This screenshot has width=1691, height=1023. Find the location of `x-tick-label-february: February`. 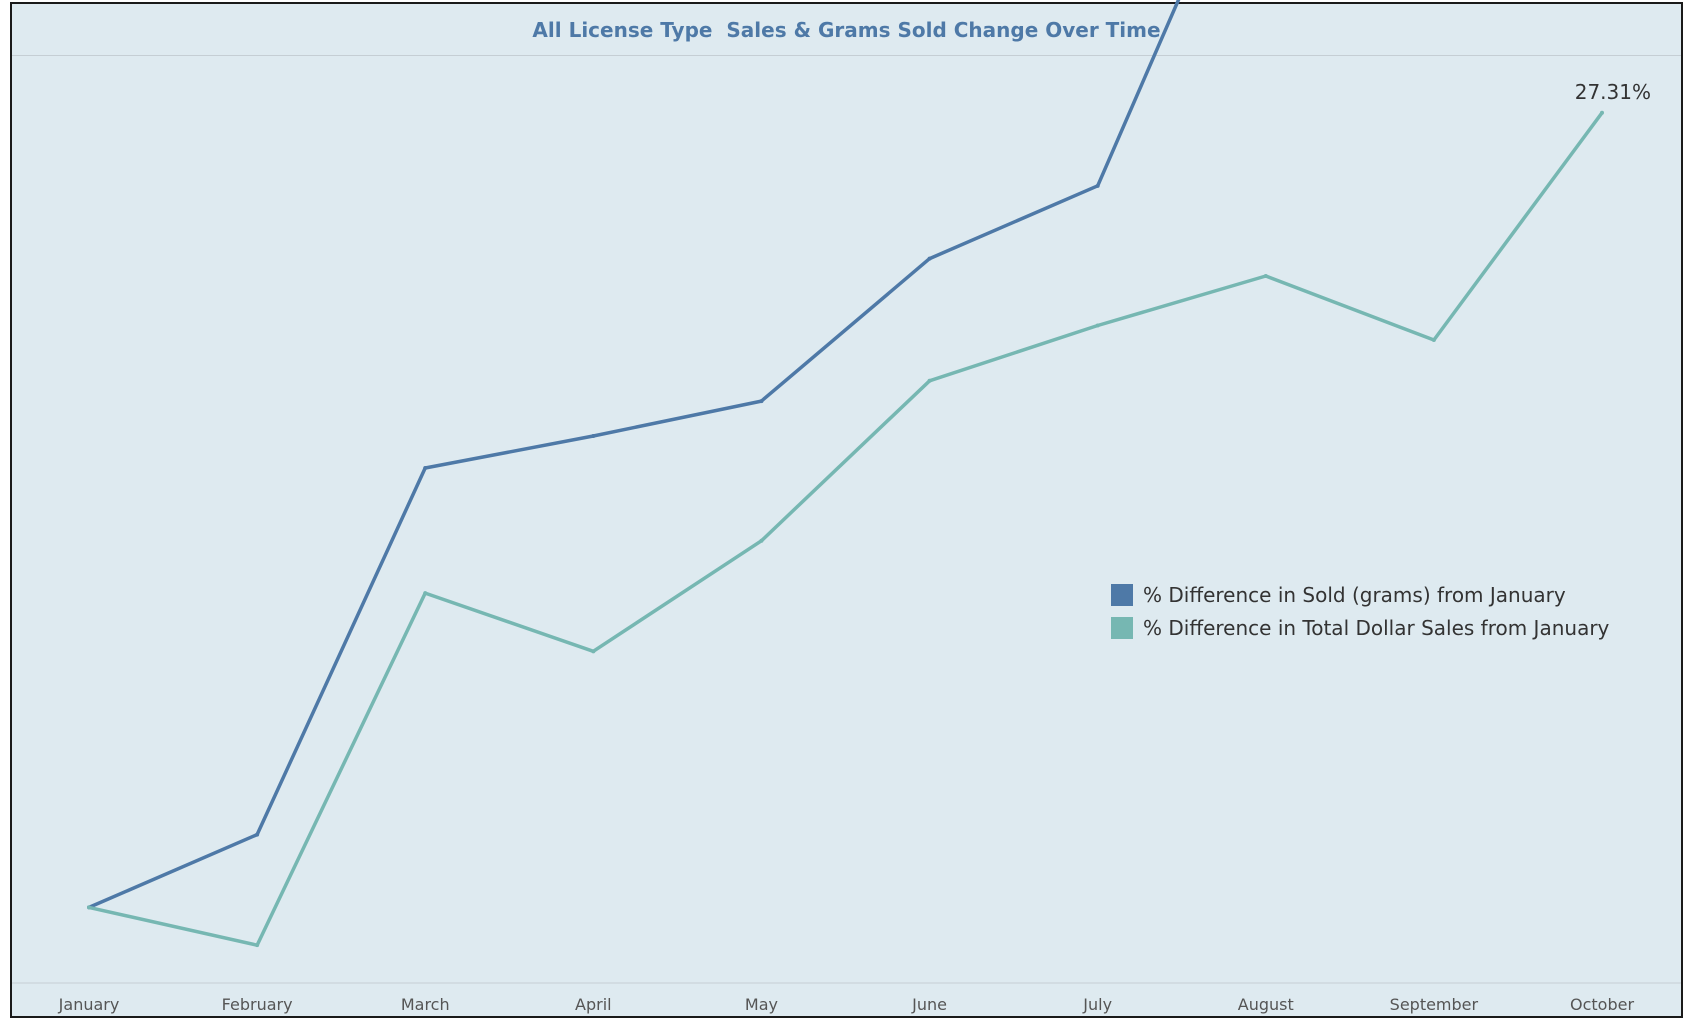

x-tick-label-february: February is located at coordinates (257, 1004).